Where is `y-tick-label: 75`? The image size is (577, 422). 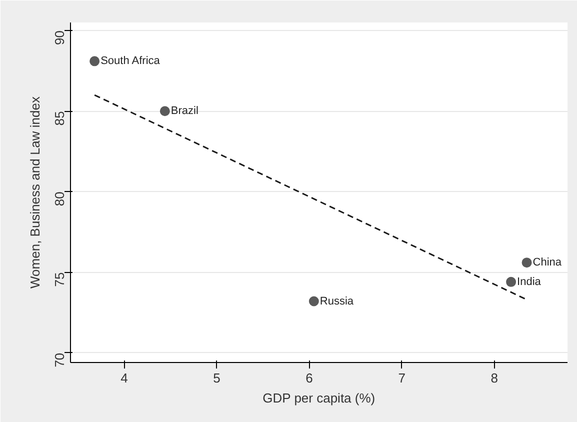 y-tick-label: 75 is located at coordinates (59, 279).